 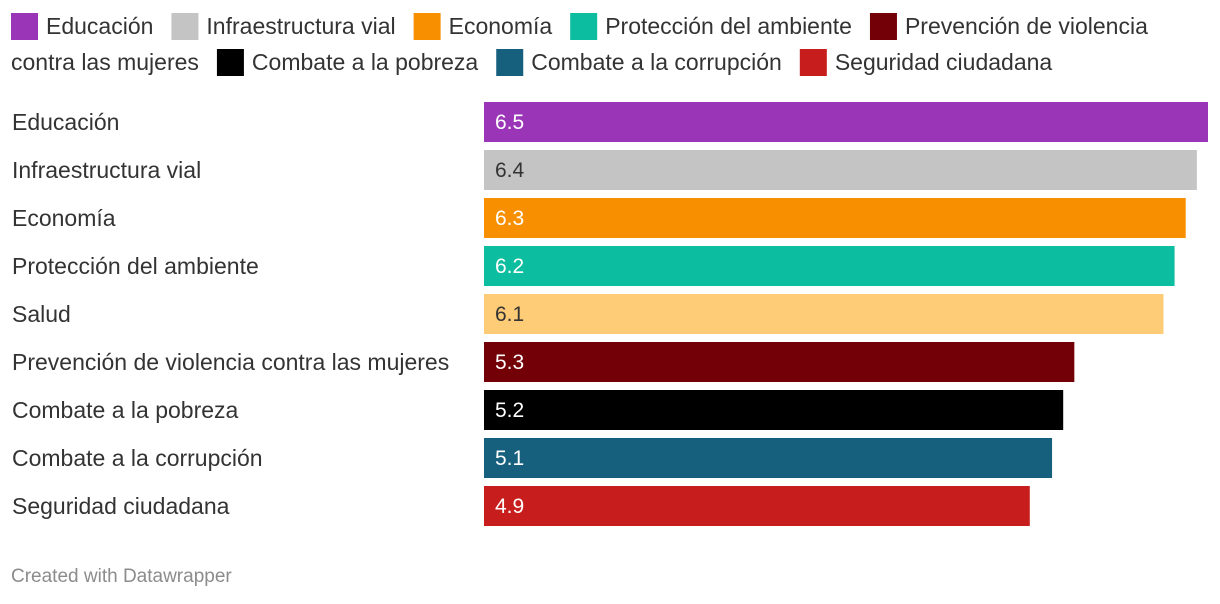 What do you see at coordinates (509, 122) in the screenshot?
I see `value-label: 6.5` at bounding box center [509, 122].